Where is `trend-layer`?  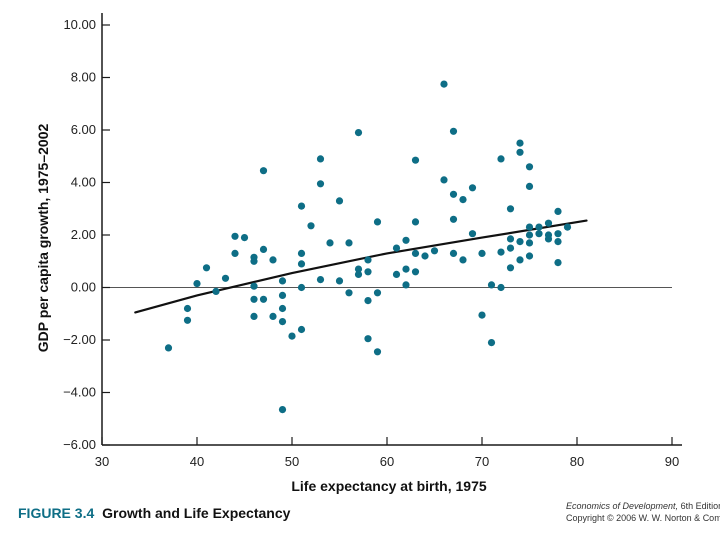 trend-layer is located at coordinates (361, 266).